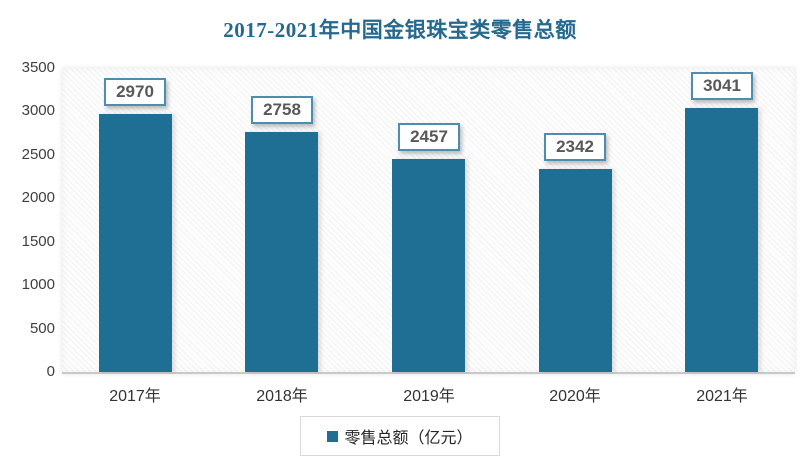 The width and height of the screenshot is (800, 462). What do you see at coordinates (722, 86) in the screenshot?
I see `bar-value-label: 3041` at bounding box center [722, 86].